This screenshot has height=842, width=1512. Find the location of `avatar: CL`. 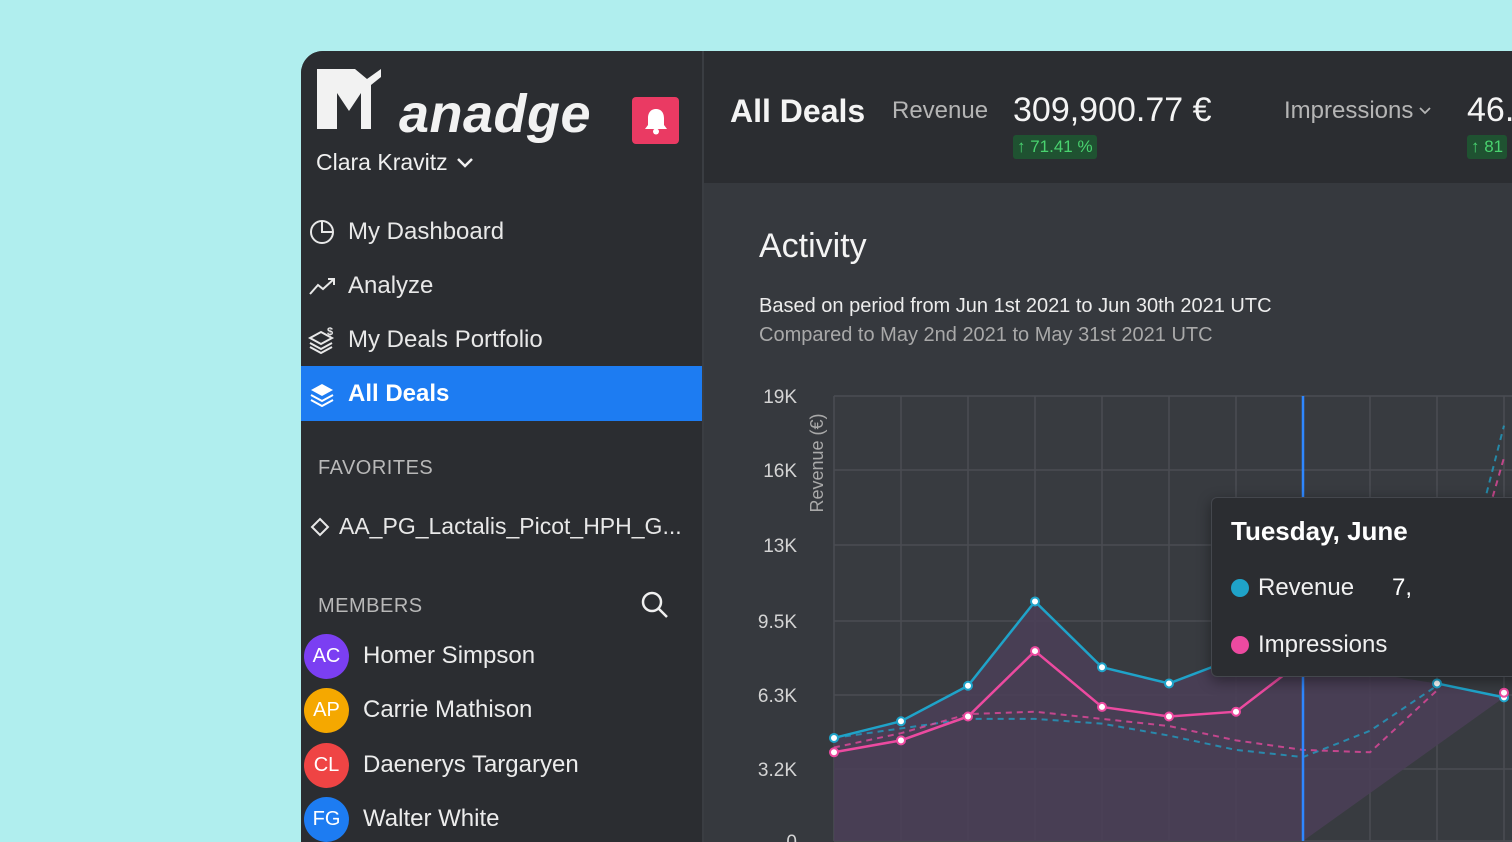

avatar: CL is located at coordinates (326, 765).